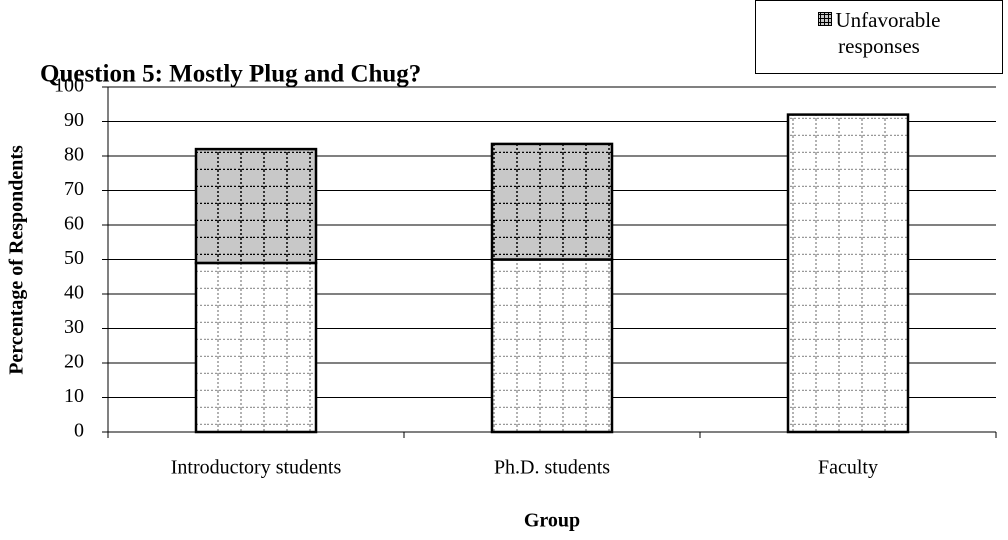 The image size is (1008, 540). What do you see at coordinates (74, 362) in the screenshot?
I see `y-tick-label: 20` at bounding box center [74, 362].